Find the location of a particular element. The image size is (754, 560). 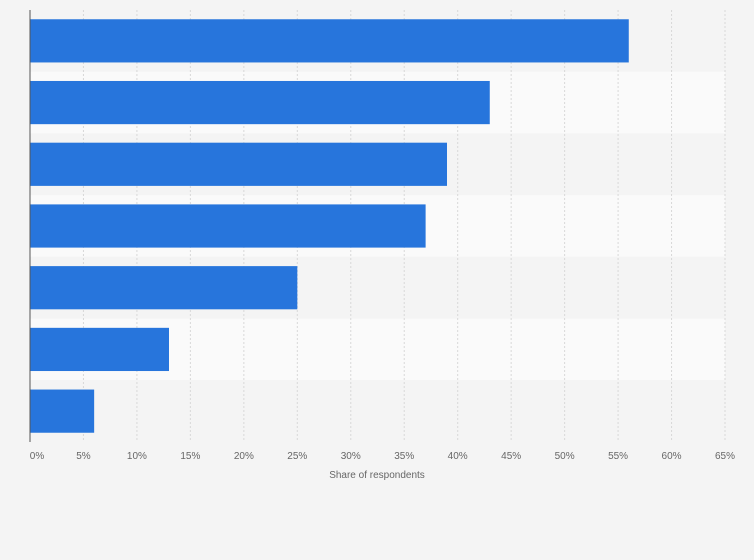

x-tick-label: 10% is located at coordinates (137, 456).